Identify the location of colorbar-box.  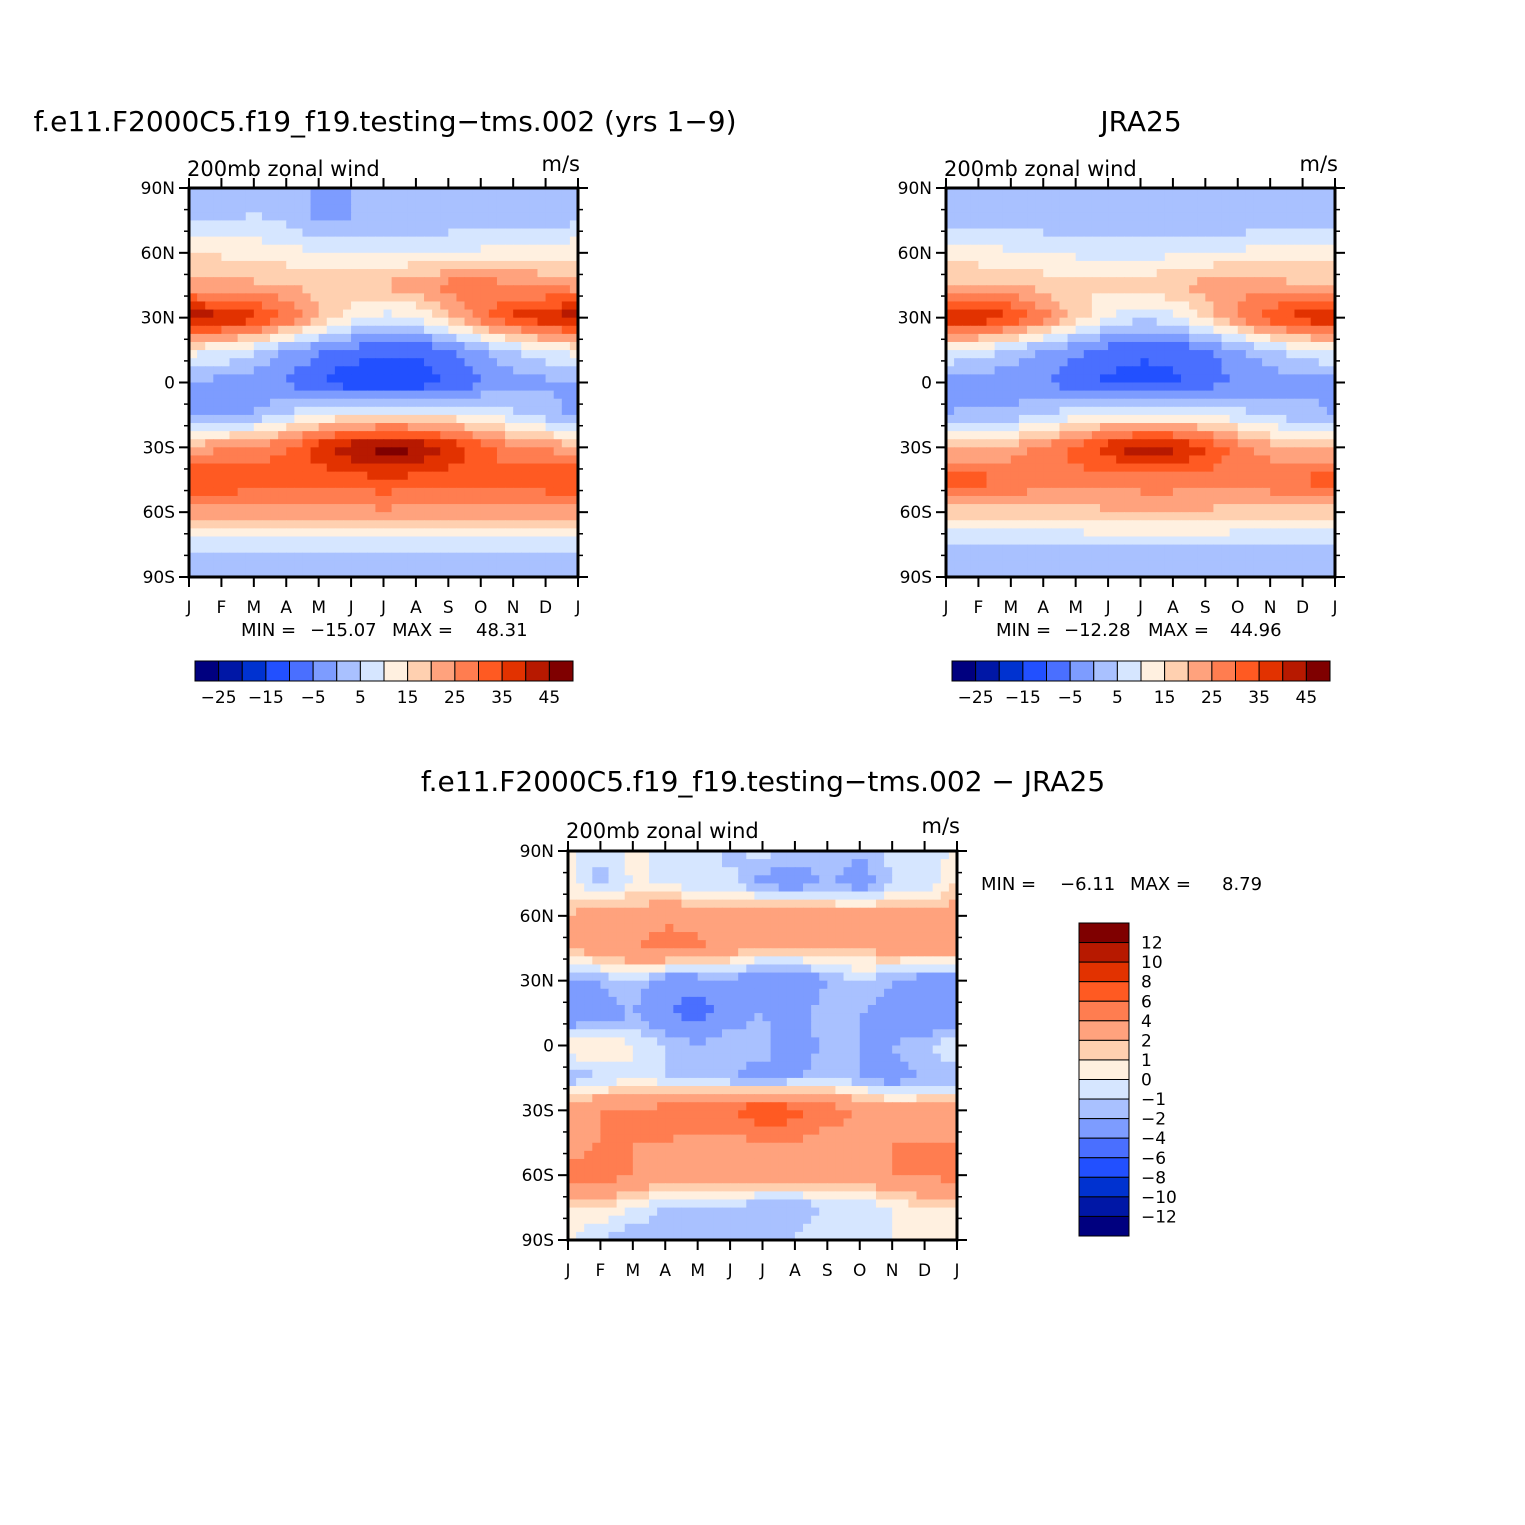
(254, 671).